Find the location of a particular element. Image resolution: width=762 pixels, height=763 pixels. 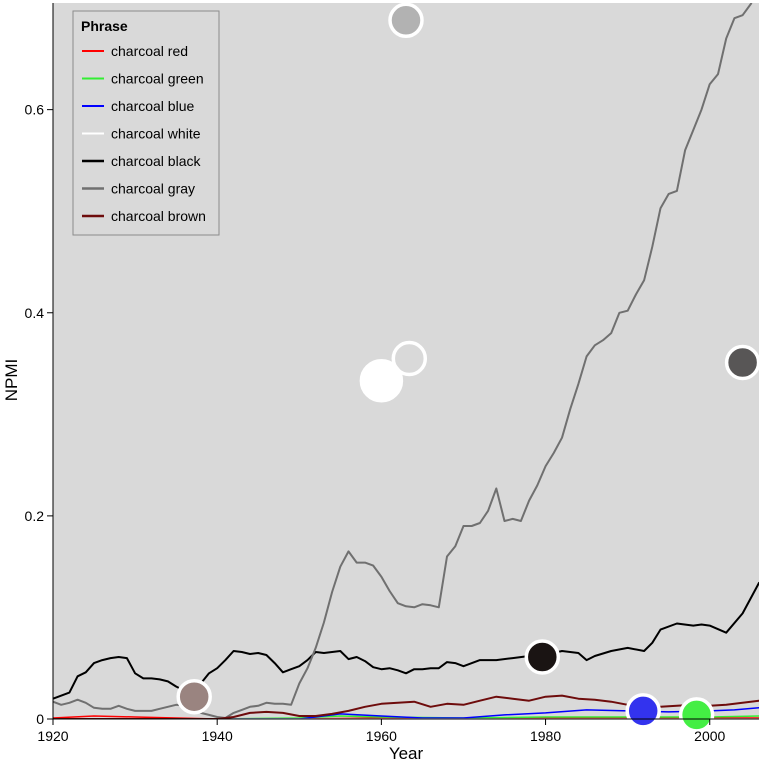

series-line-charcoal-black is located at coordinates (406, 640).